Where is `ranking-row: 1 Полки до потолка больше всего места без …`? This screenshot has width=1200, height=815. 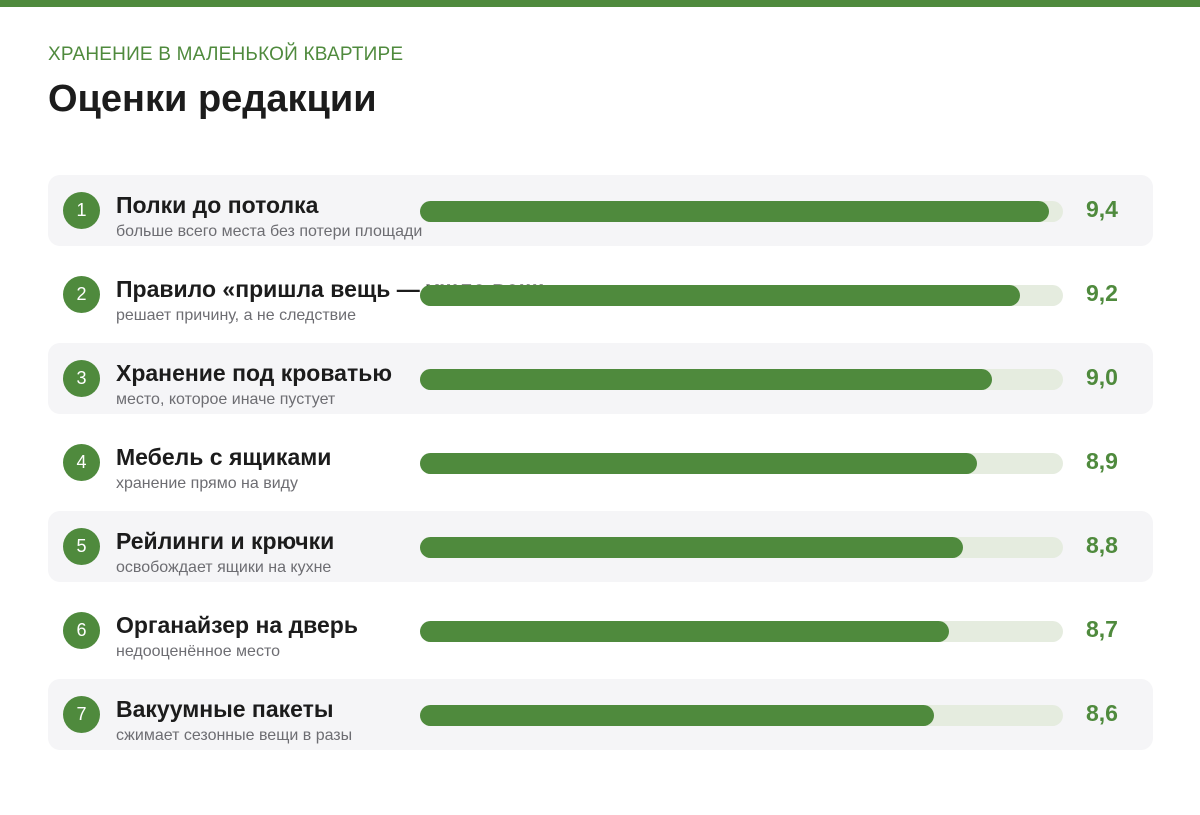 ranking-row: 1 Полки до потолка больше всего места без … is located at coordinates (600, 210).